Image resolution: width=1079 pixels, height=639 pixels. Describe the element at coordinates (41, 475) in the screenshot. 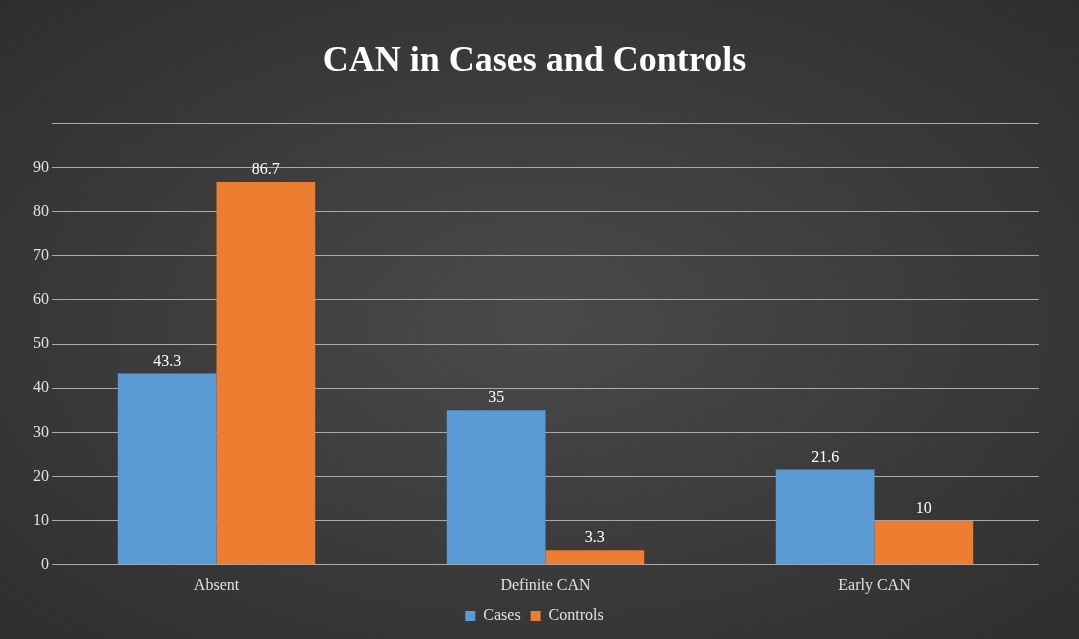

I see `y-tick-label: 20` at that location.